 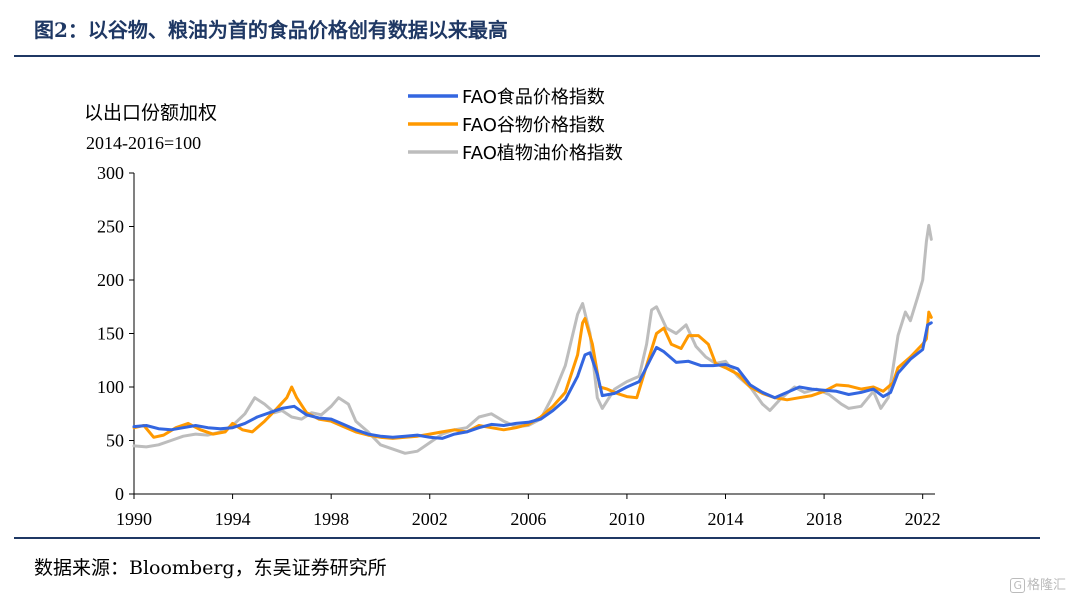 I want to click on x-tick-label: 1998, so click(x=331, y=519).